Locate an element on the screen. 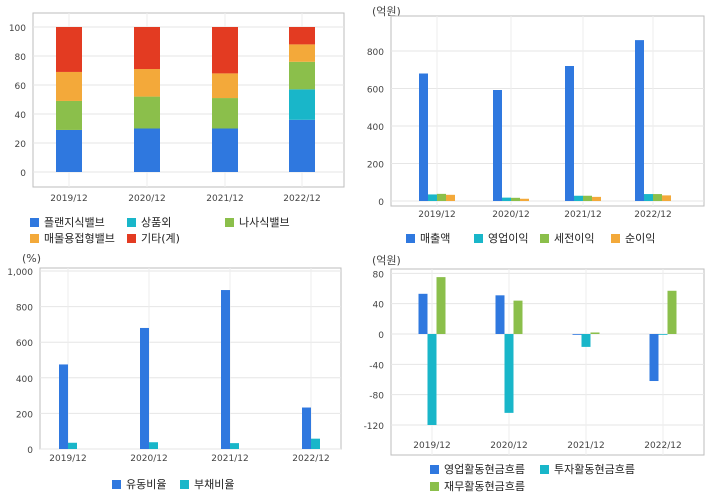  y-tick-label: 40 is located at coordinates (21, 116).